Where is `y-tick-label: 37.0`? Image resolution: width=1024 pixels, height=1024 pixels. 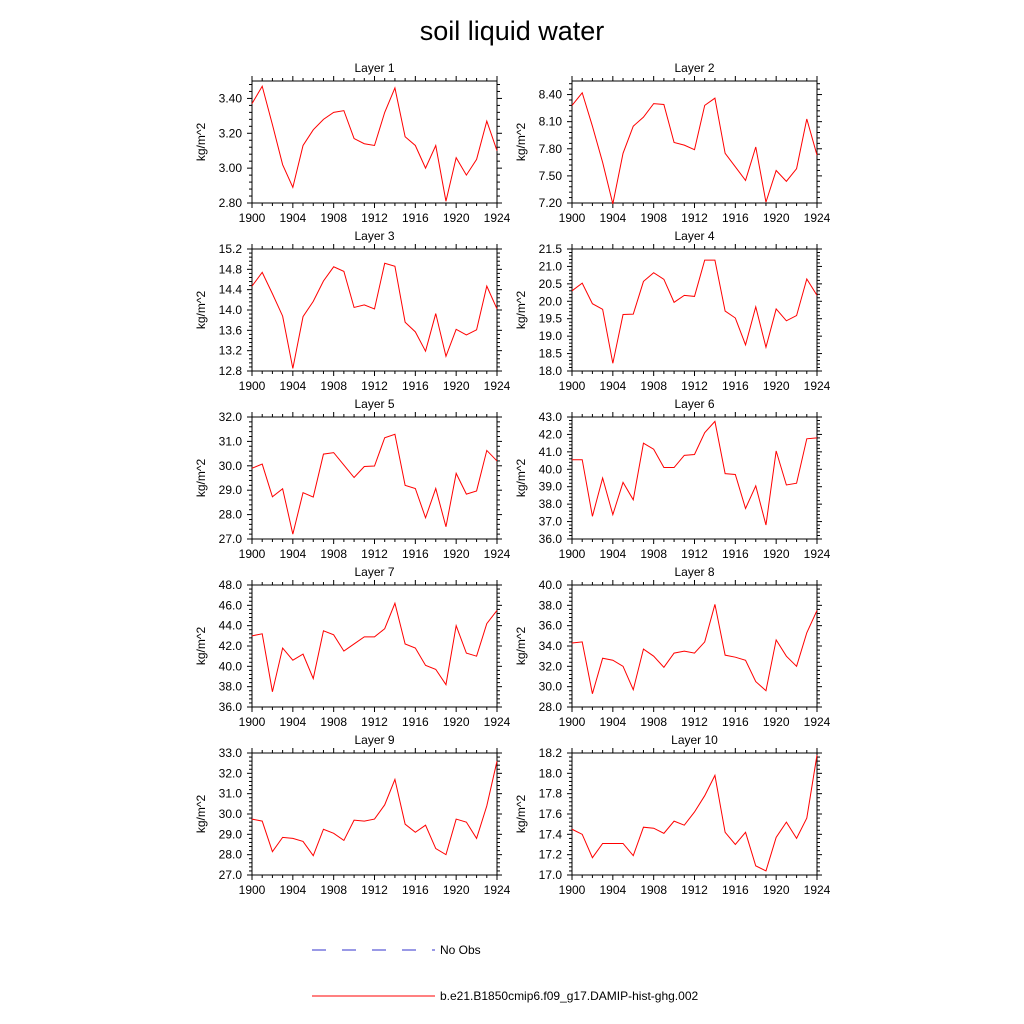
y-tick-label: 37.0 is located at coordinates (551, 522).